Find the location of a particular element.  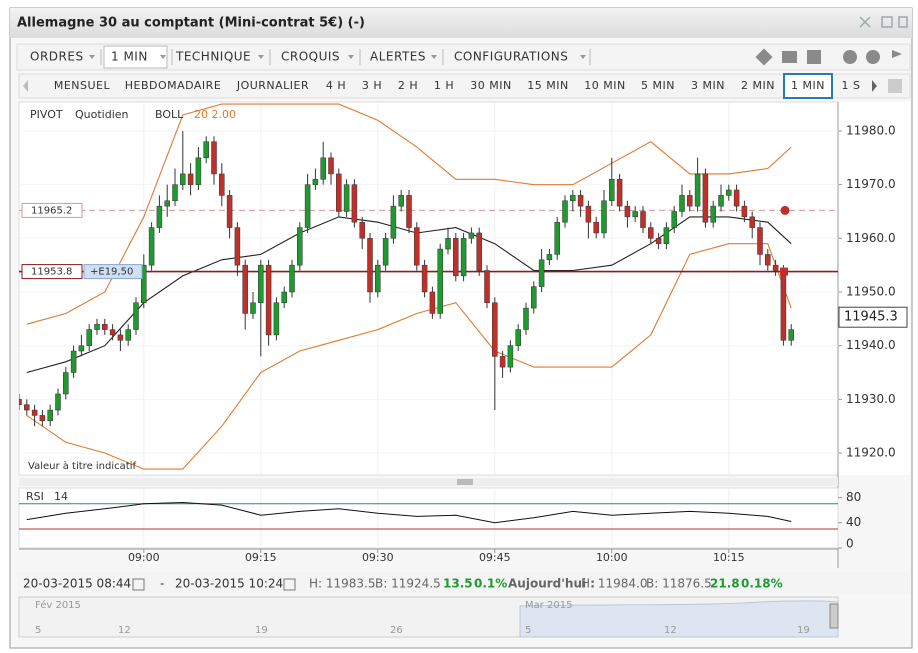

timeframe: 2 H is located at coordinates (408, 85).